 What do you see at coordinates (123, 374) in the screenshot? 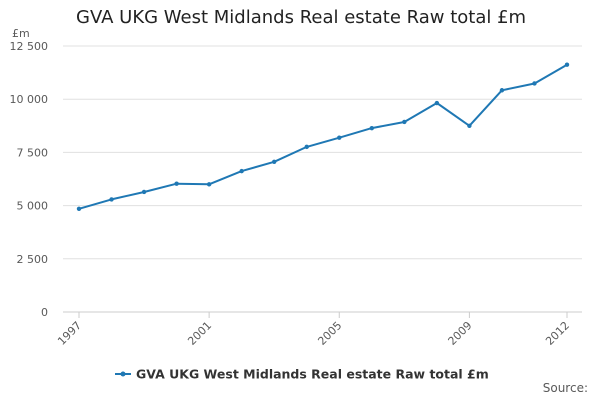
I see `legend-marker` at bounding box center [123, 374].